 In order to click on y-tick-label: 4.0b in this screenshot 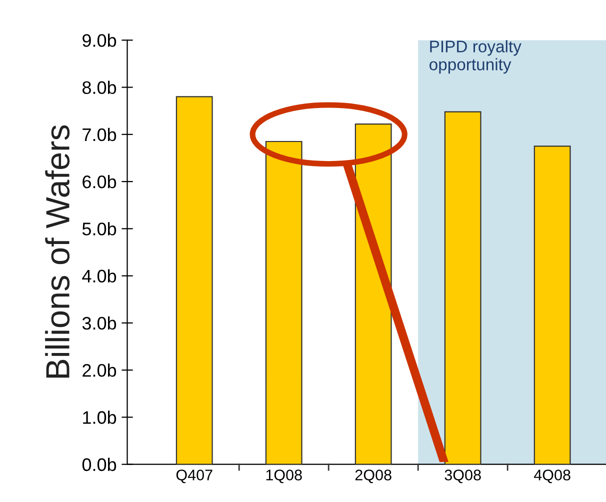, I will do `click(99, 276)`.